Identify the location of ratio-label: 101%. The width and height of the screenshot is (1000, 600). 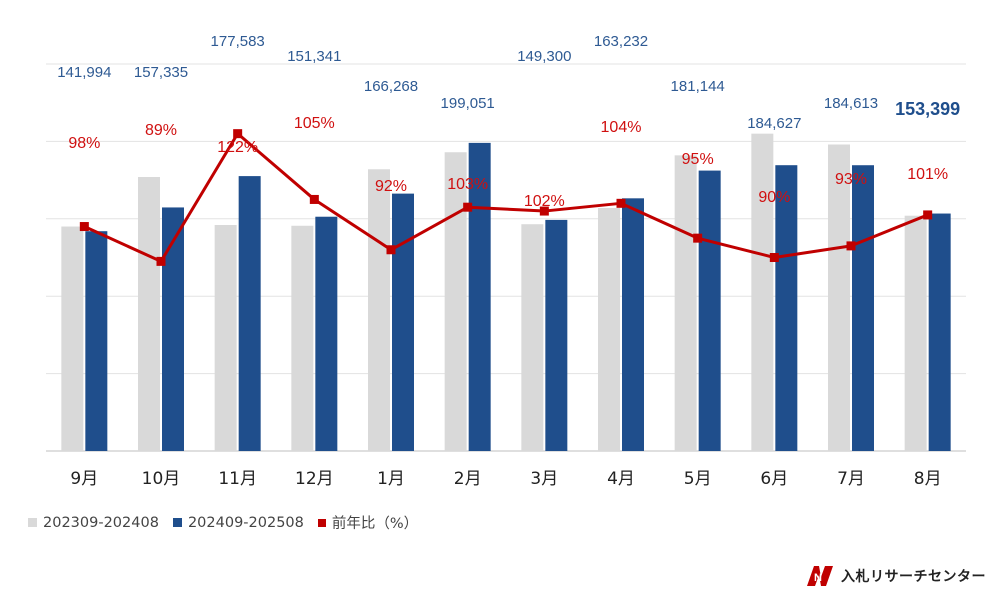
(927, 174).